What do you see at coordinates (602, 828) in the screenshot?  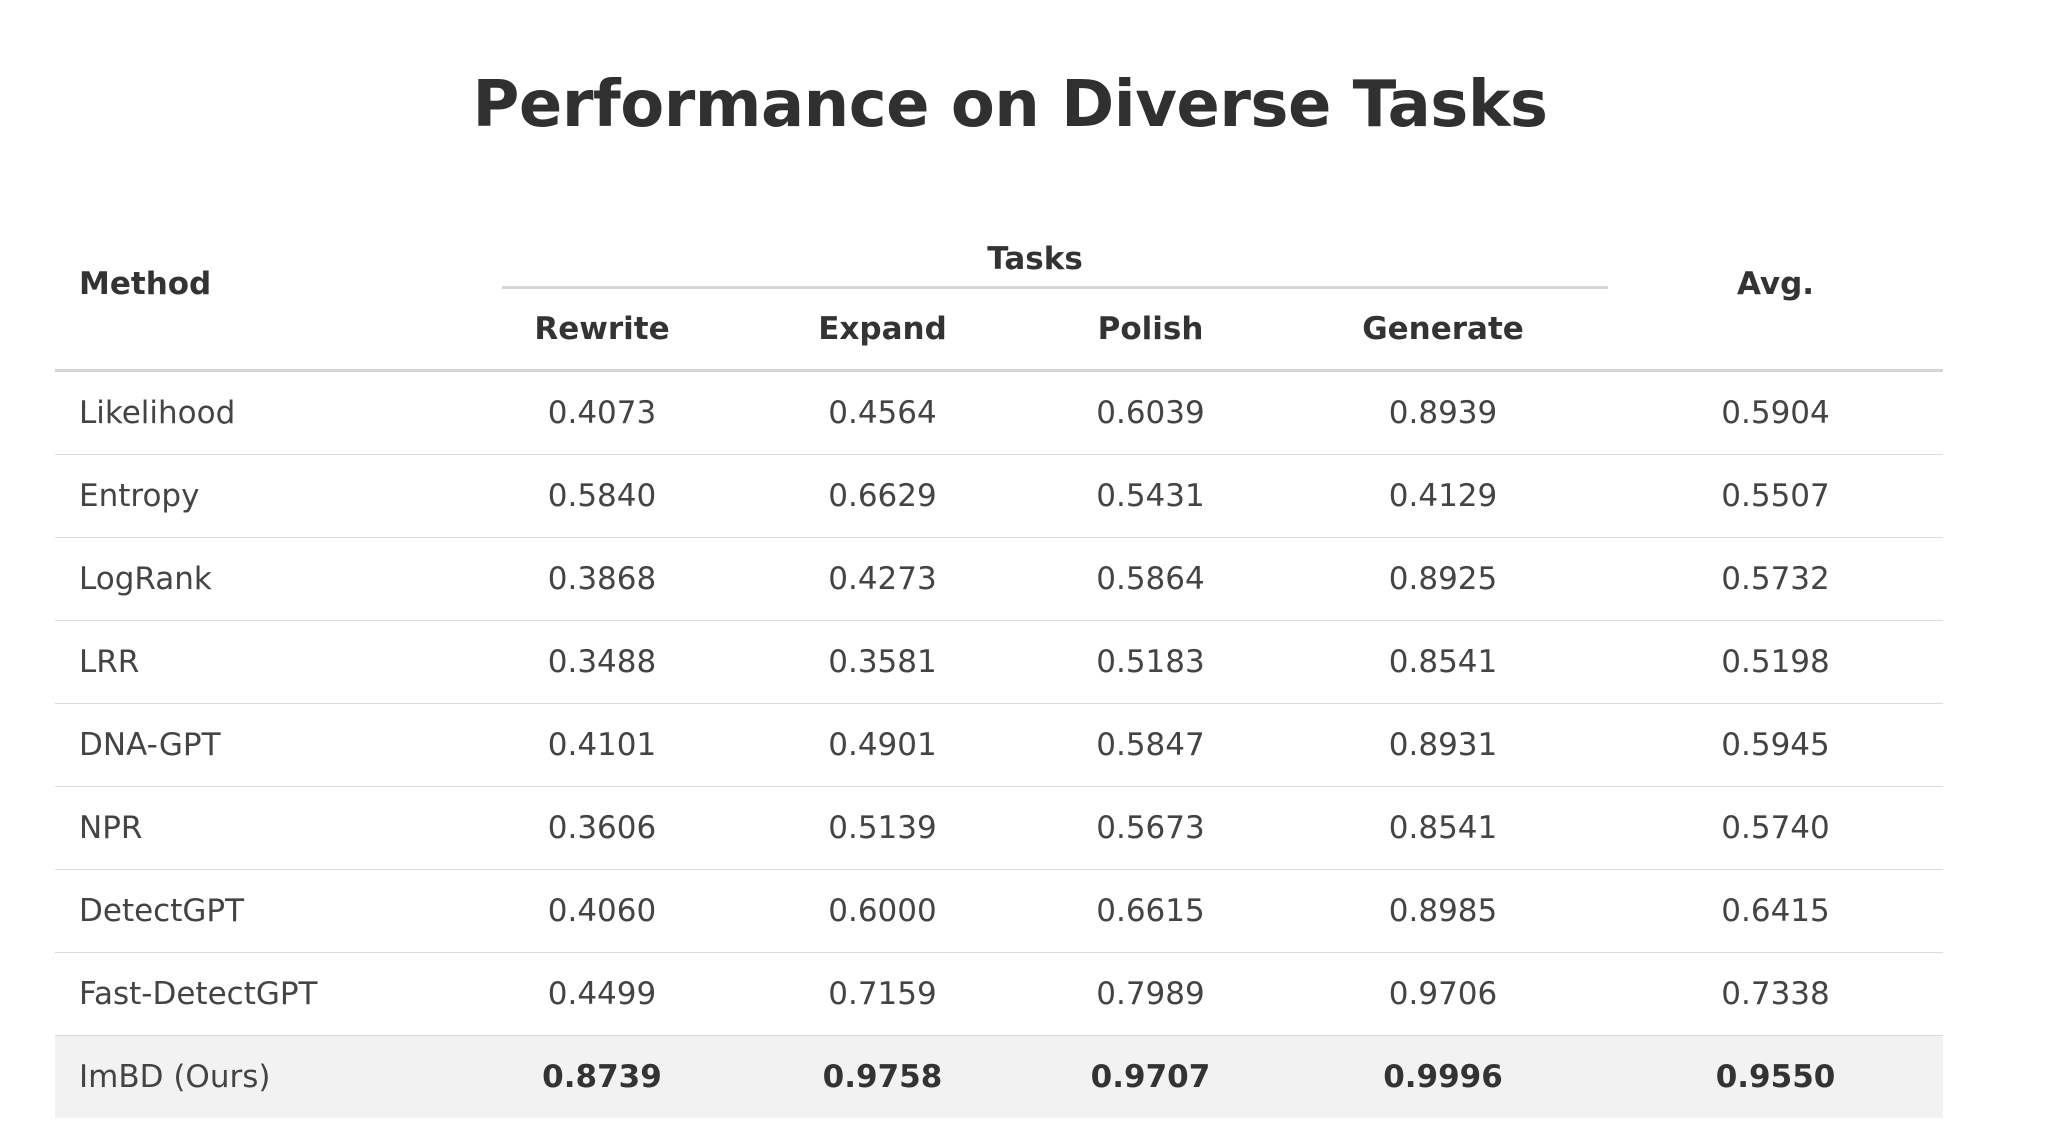 I see `value-cell: 0.3606` at bounding box center [602, 828].